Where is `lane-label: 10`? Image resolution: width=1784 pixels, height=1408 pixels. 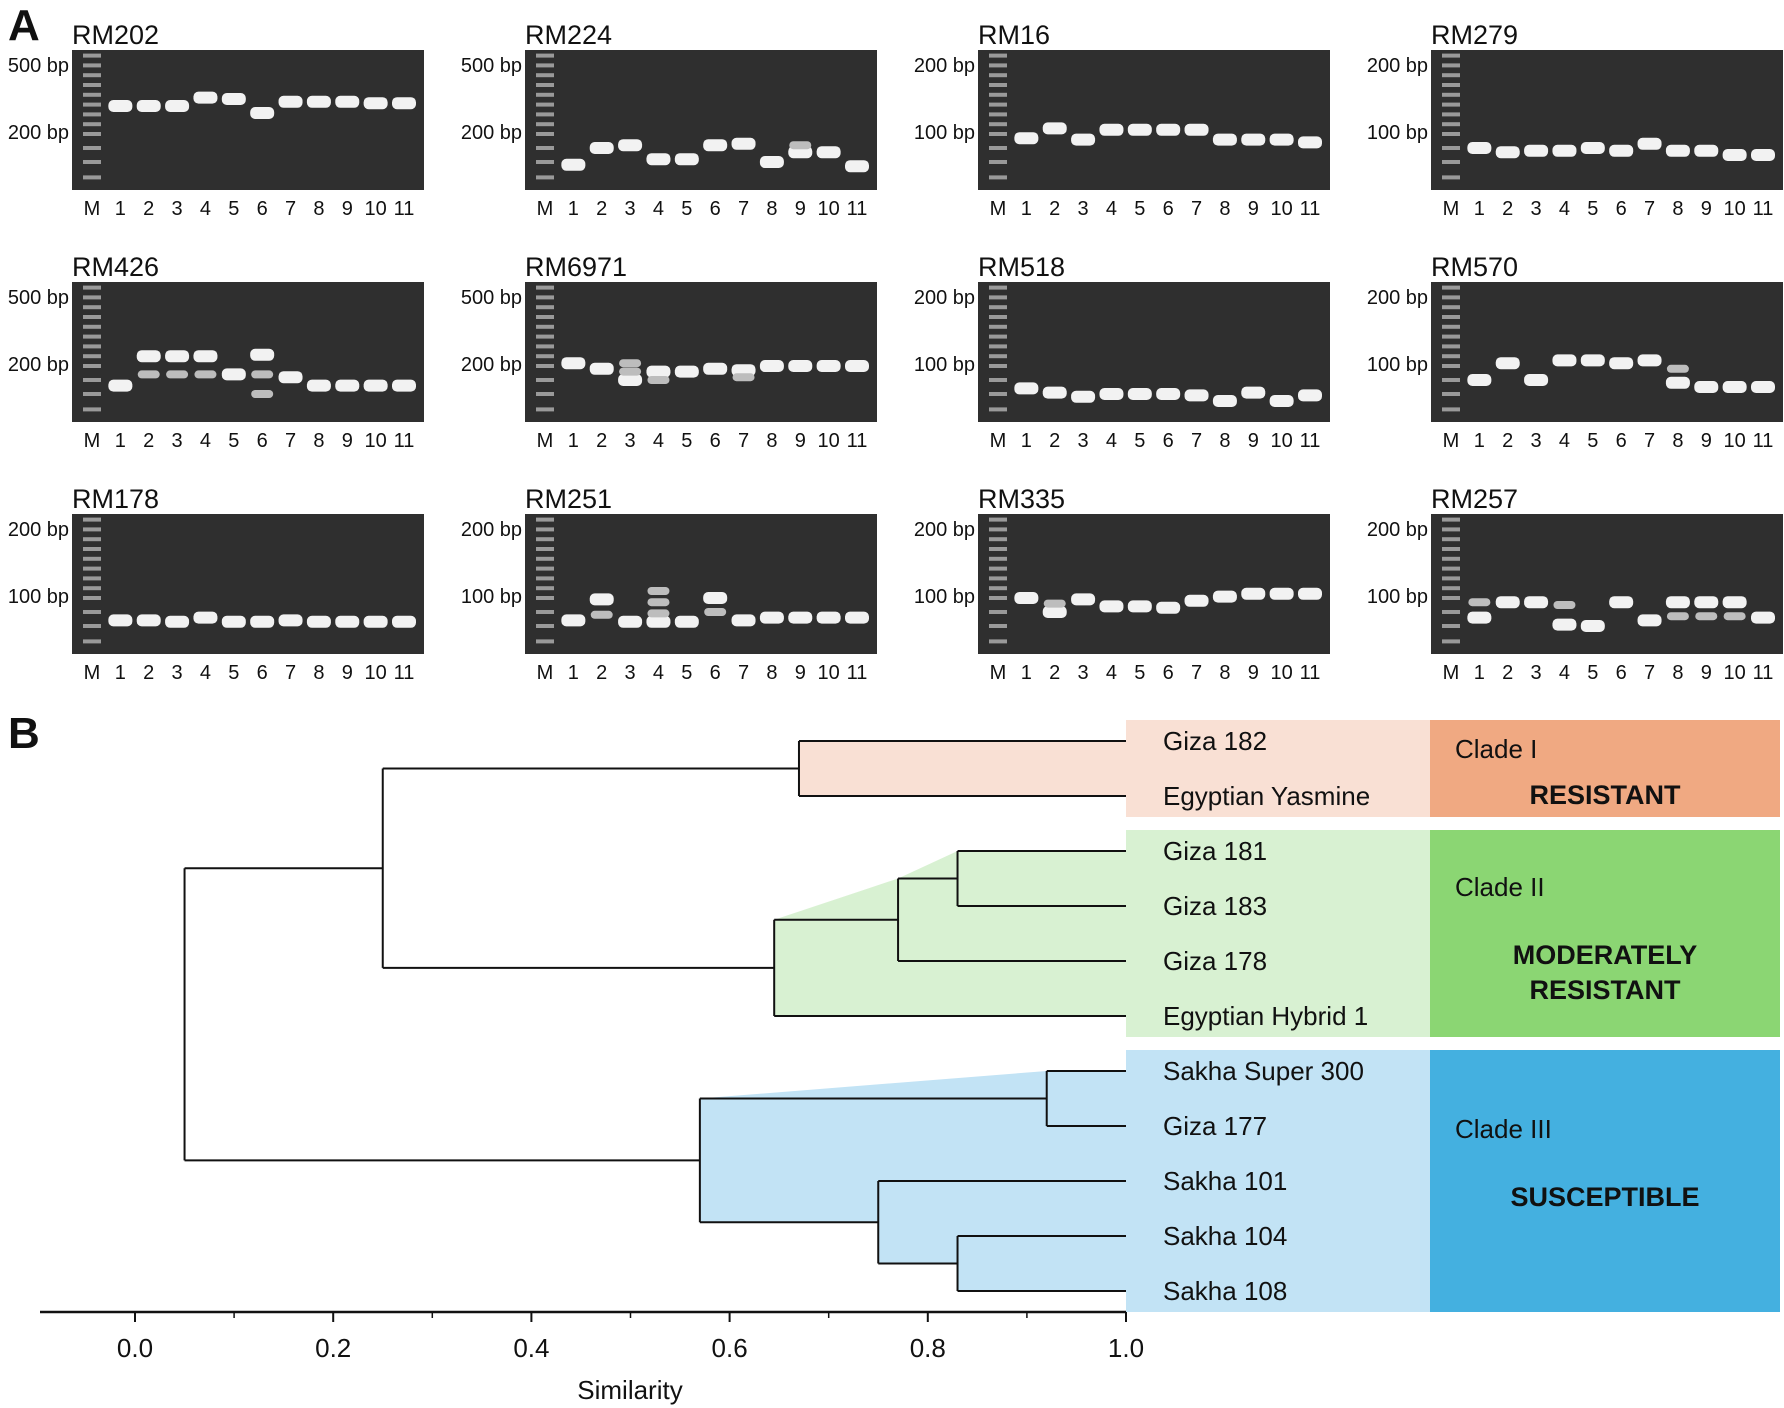
lane-label: 10 is located at coordinates (1735, 209).